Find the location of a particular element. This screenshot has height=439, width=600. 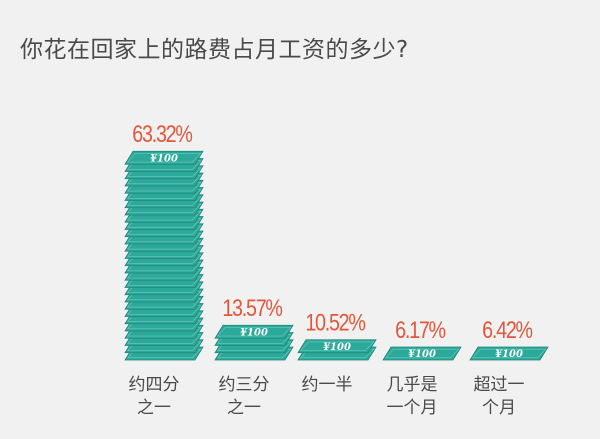

bar-0: ¥100 is located at coordinates (164, 255).